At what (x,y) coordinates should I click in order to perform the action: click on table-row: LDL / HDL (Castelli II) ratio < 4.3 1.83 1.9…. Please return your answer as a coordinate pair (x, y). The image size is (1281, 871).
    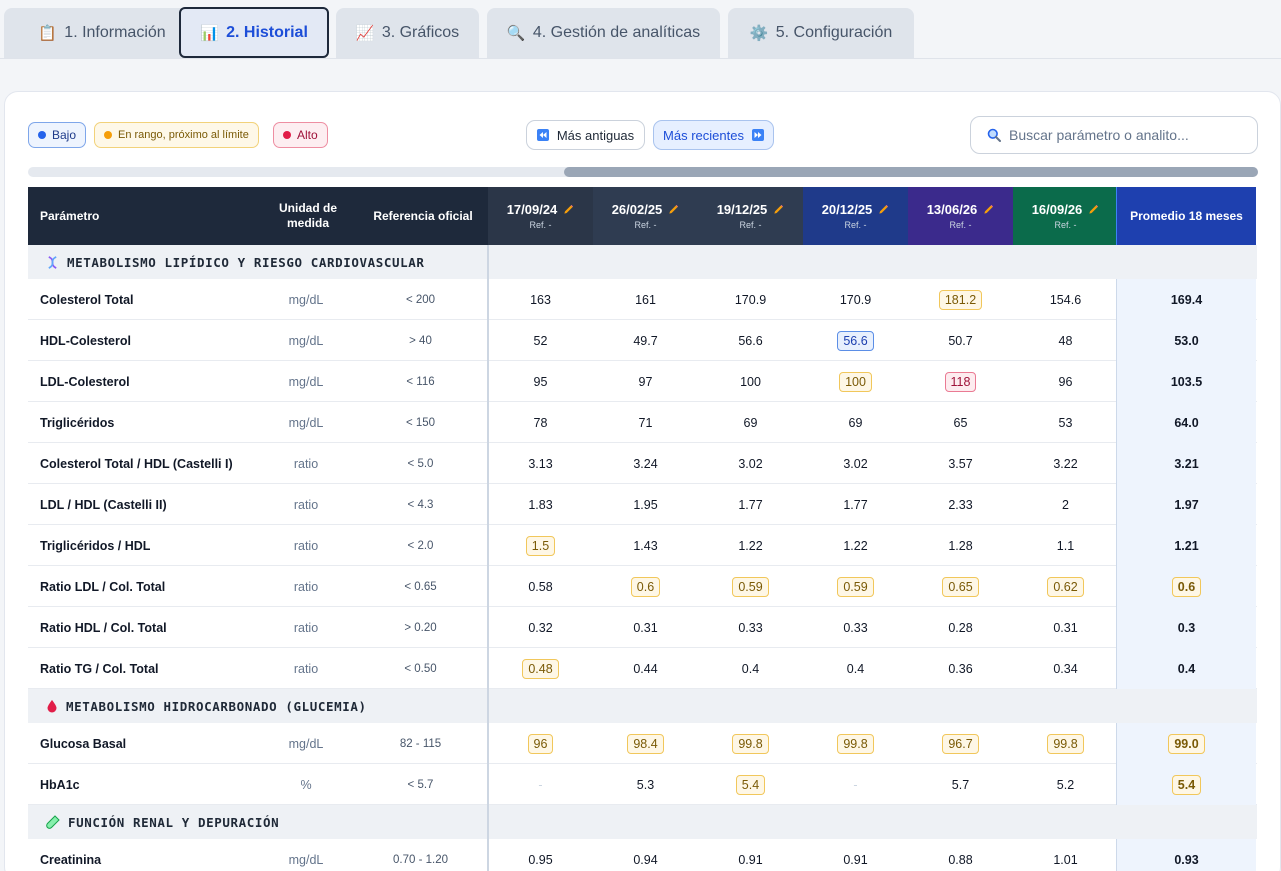
    Looking at the image, I should click on (642, 504).